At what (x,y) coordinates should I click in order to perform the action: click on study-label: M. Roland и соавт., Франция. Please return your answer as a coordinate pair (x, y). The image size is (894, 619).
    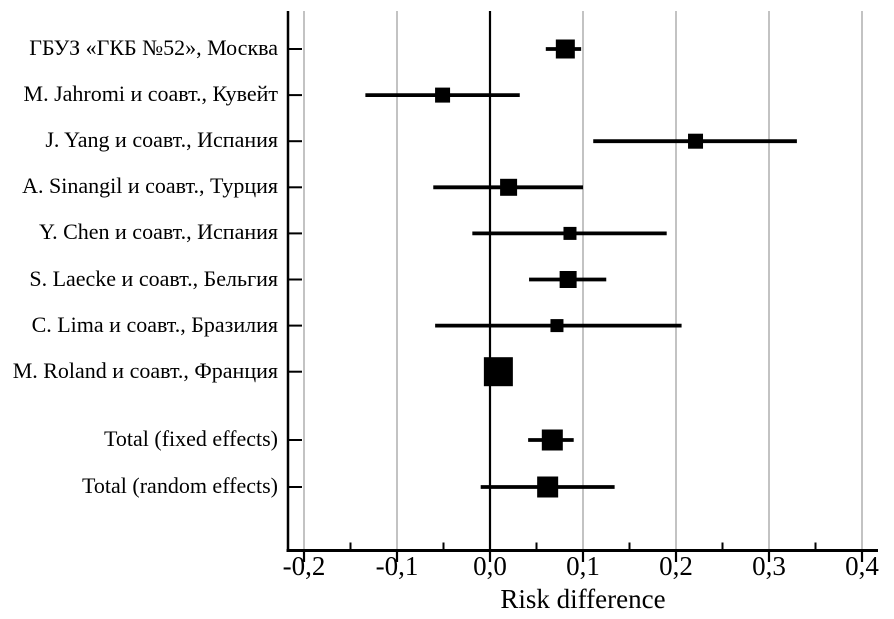
    Looking at the image, I should click on (145, 370).